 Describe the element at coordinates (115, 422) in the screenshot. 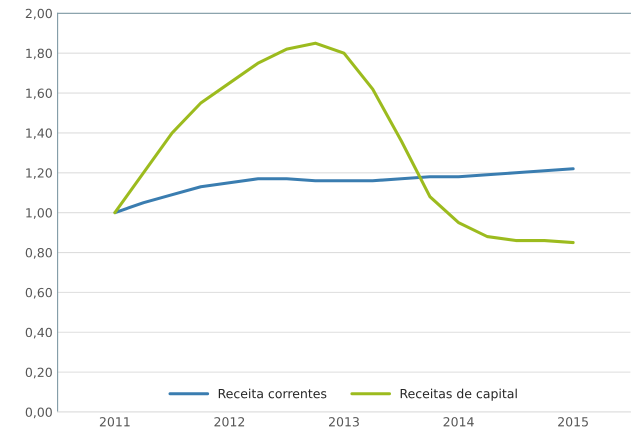

I see `x-tick-label: 2011` at that location.